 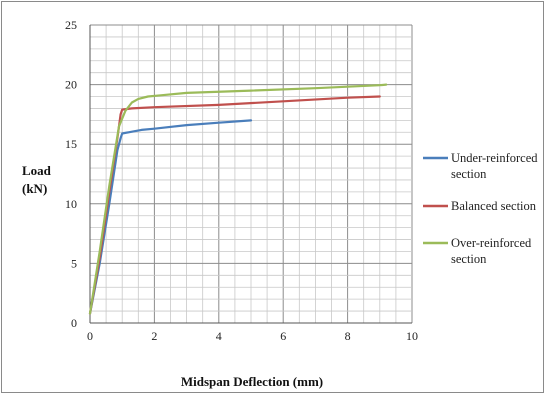 What do you see at coordinates (71, 174) in the screenshot?
I see `y-tick-labels: 0 5 10 15 20 25` at bounding box center [71, 174].